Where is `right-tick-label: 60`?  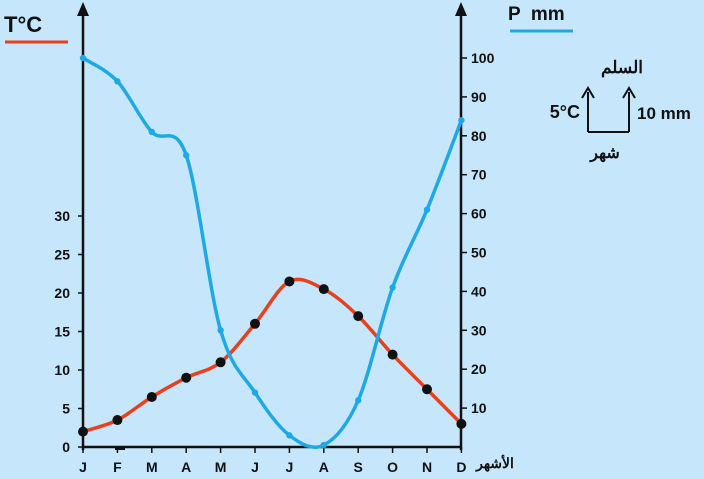
right-tick-label: 60 is located at coordinates (479, 214).